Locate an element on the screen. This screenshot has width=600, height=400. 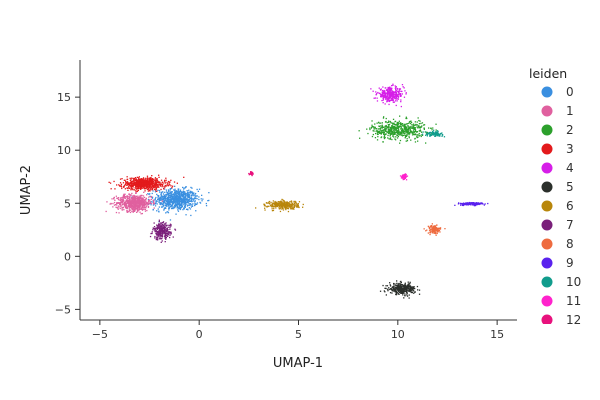
legend-label: 6 is located at coordinates (570, 206).